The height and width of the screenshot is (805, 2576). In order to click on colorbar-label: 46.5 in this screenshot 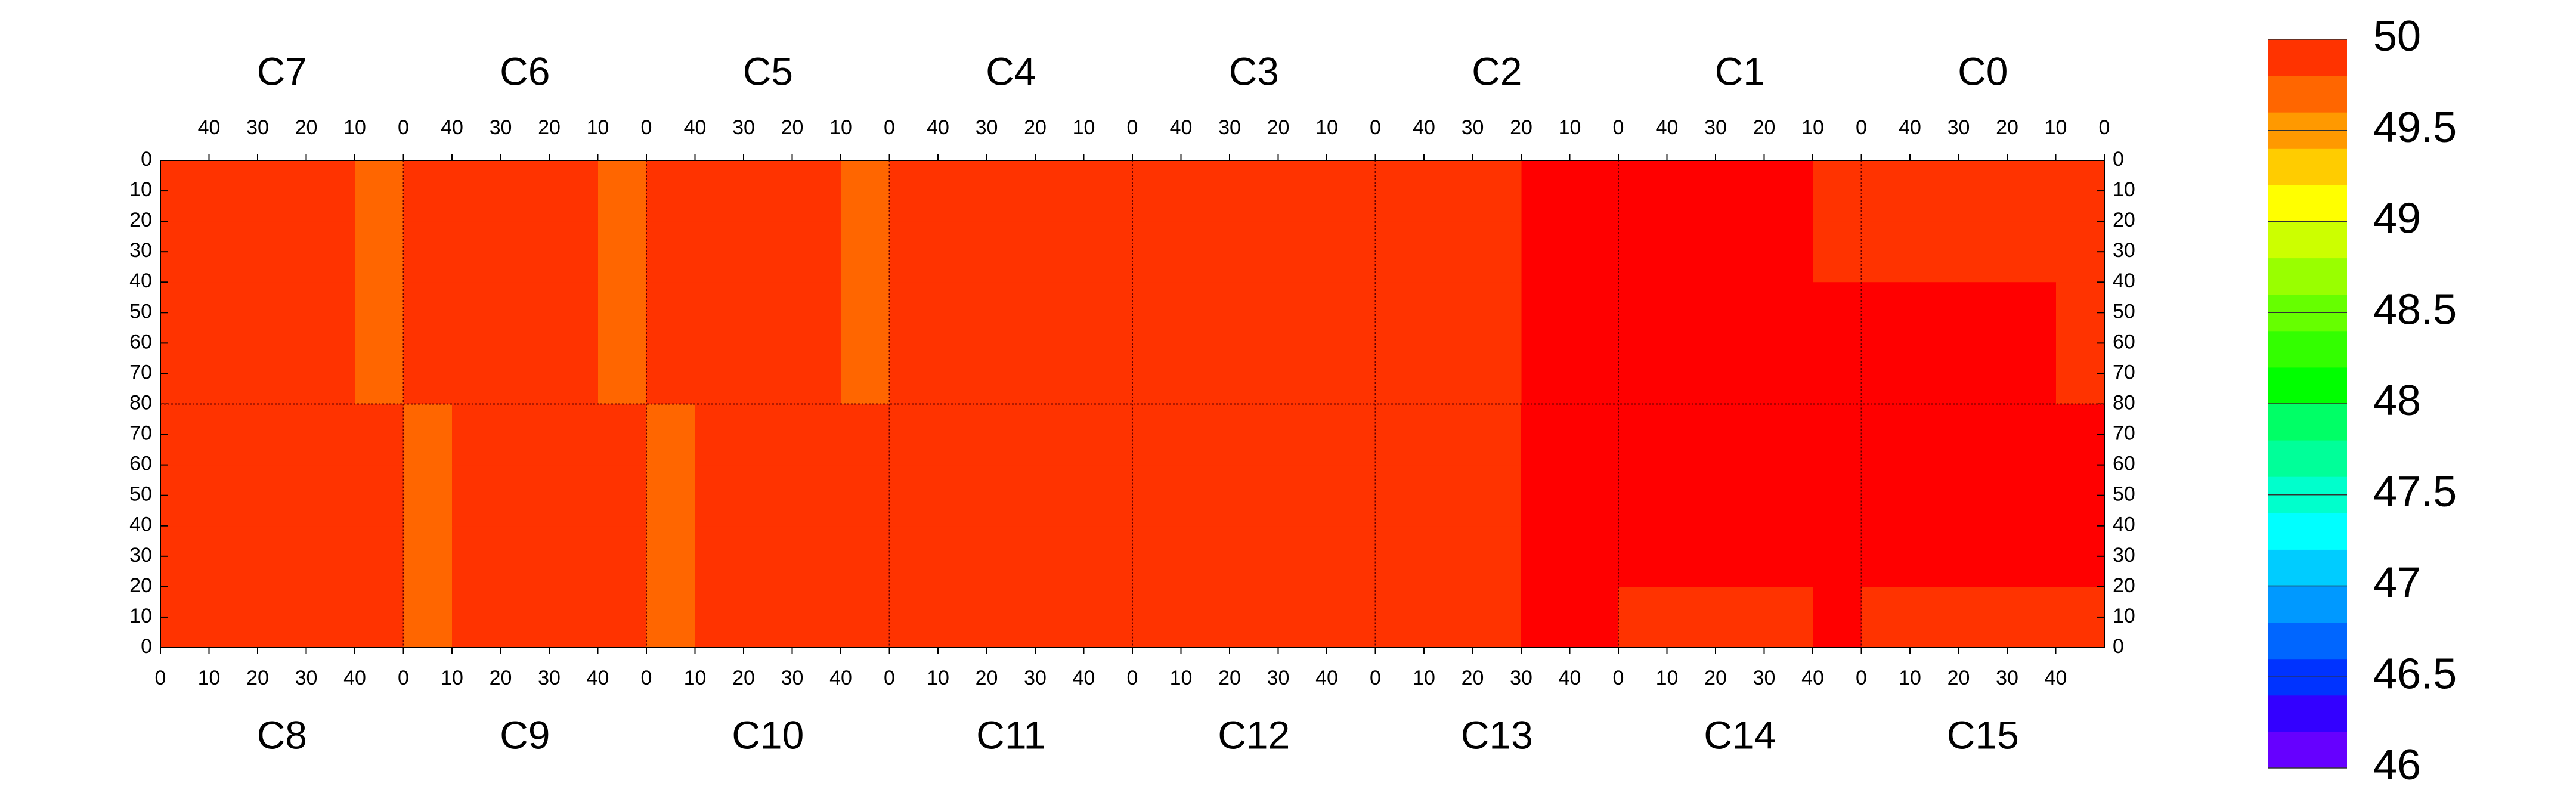, I will do `click(2415, 674)`.